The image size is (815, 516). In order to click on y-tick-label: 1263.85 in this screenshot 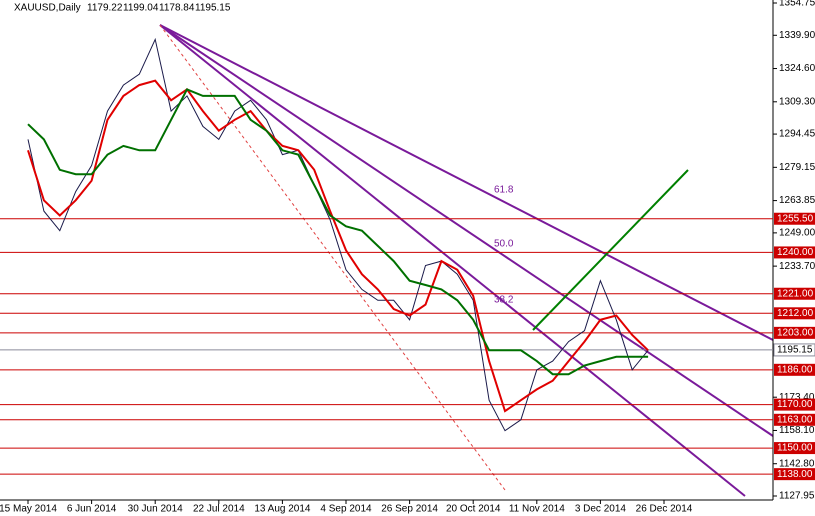, I will do `click(797, 200)`.